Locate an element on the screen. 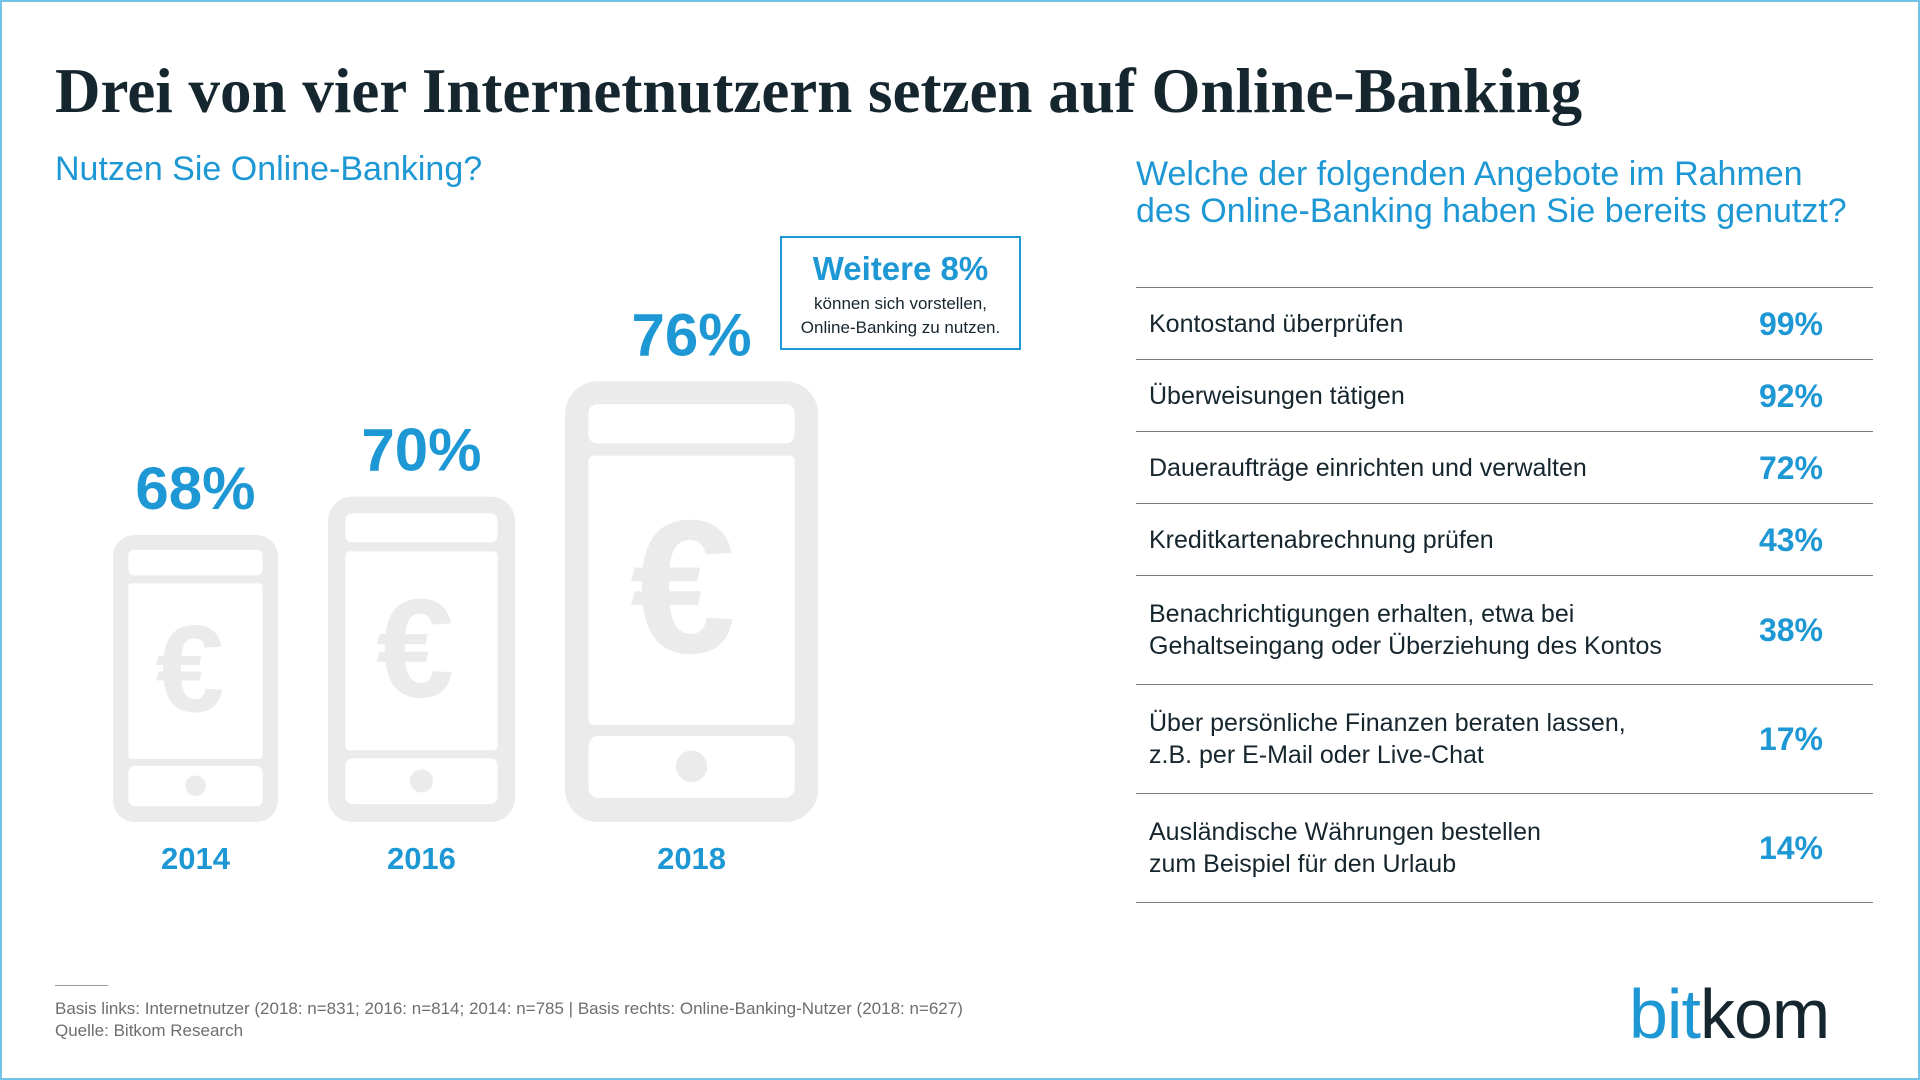 The image size is (1920, 1080). logo-part-blue: bit is located at coordinates (1665, 1014).